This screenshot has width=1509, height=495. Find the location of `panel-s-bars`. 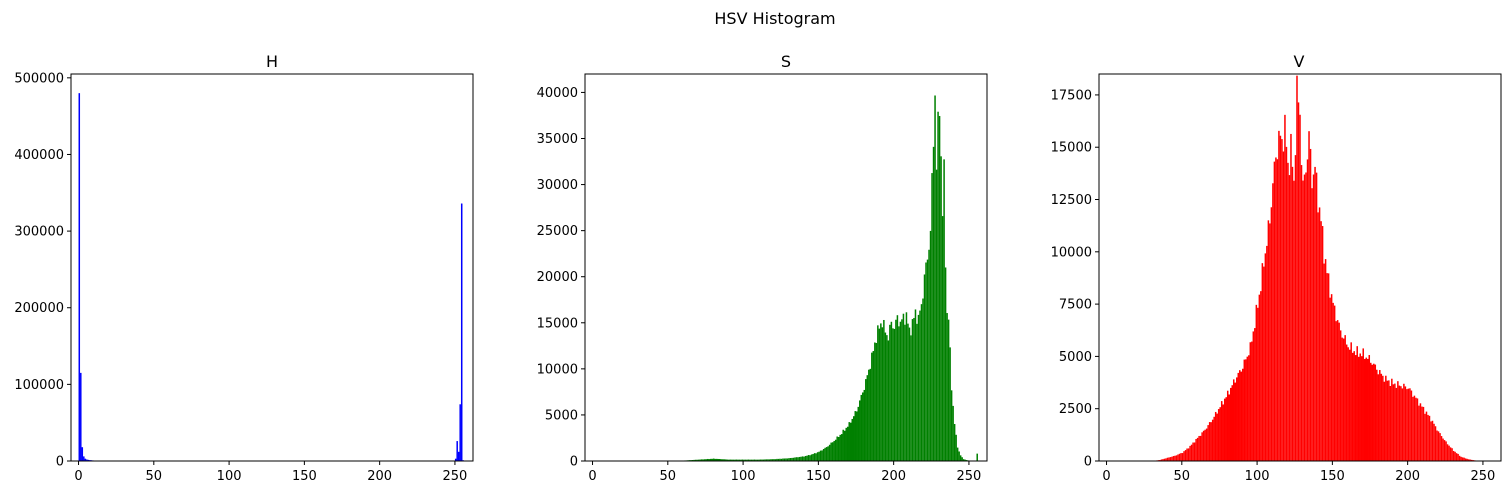

panel-s-bars is located at coordinates (827, 278).